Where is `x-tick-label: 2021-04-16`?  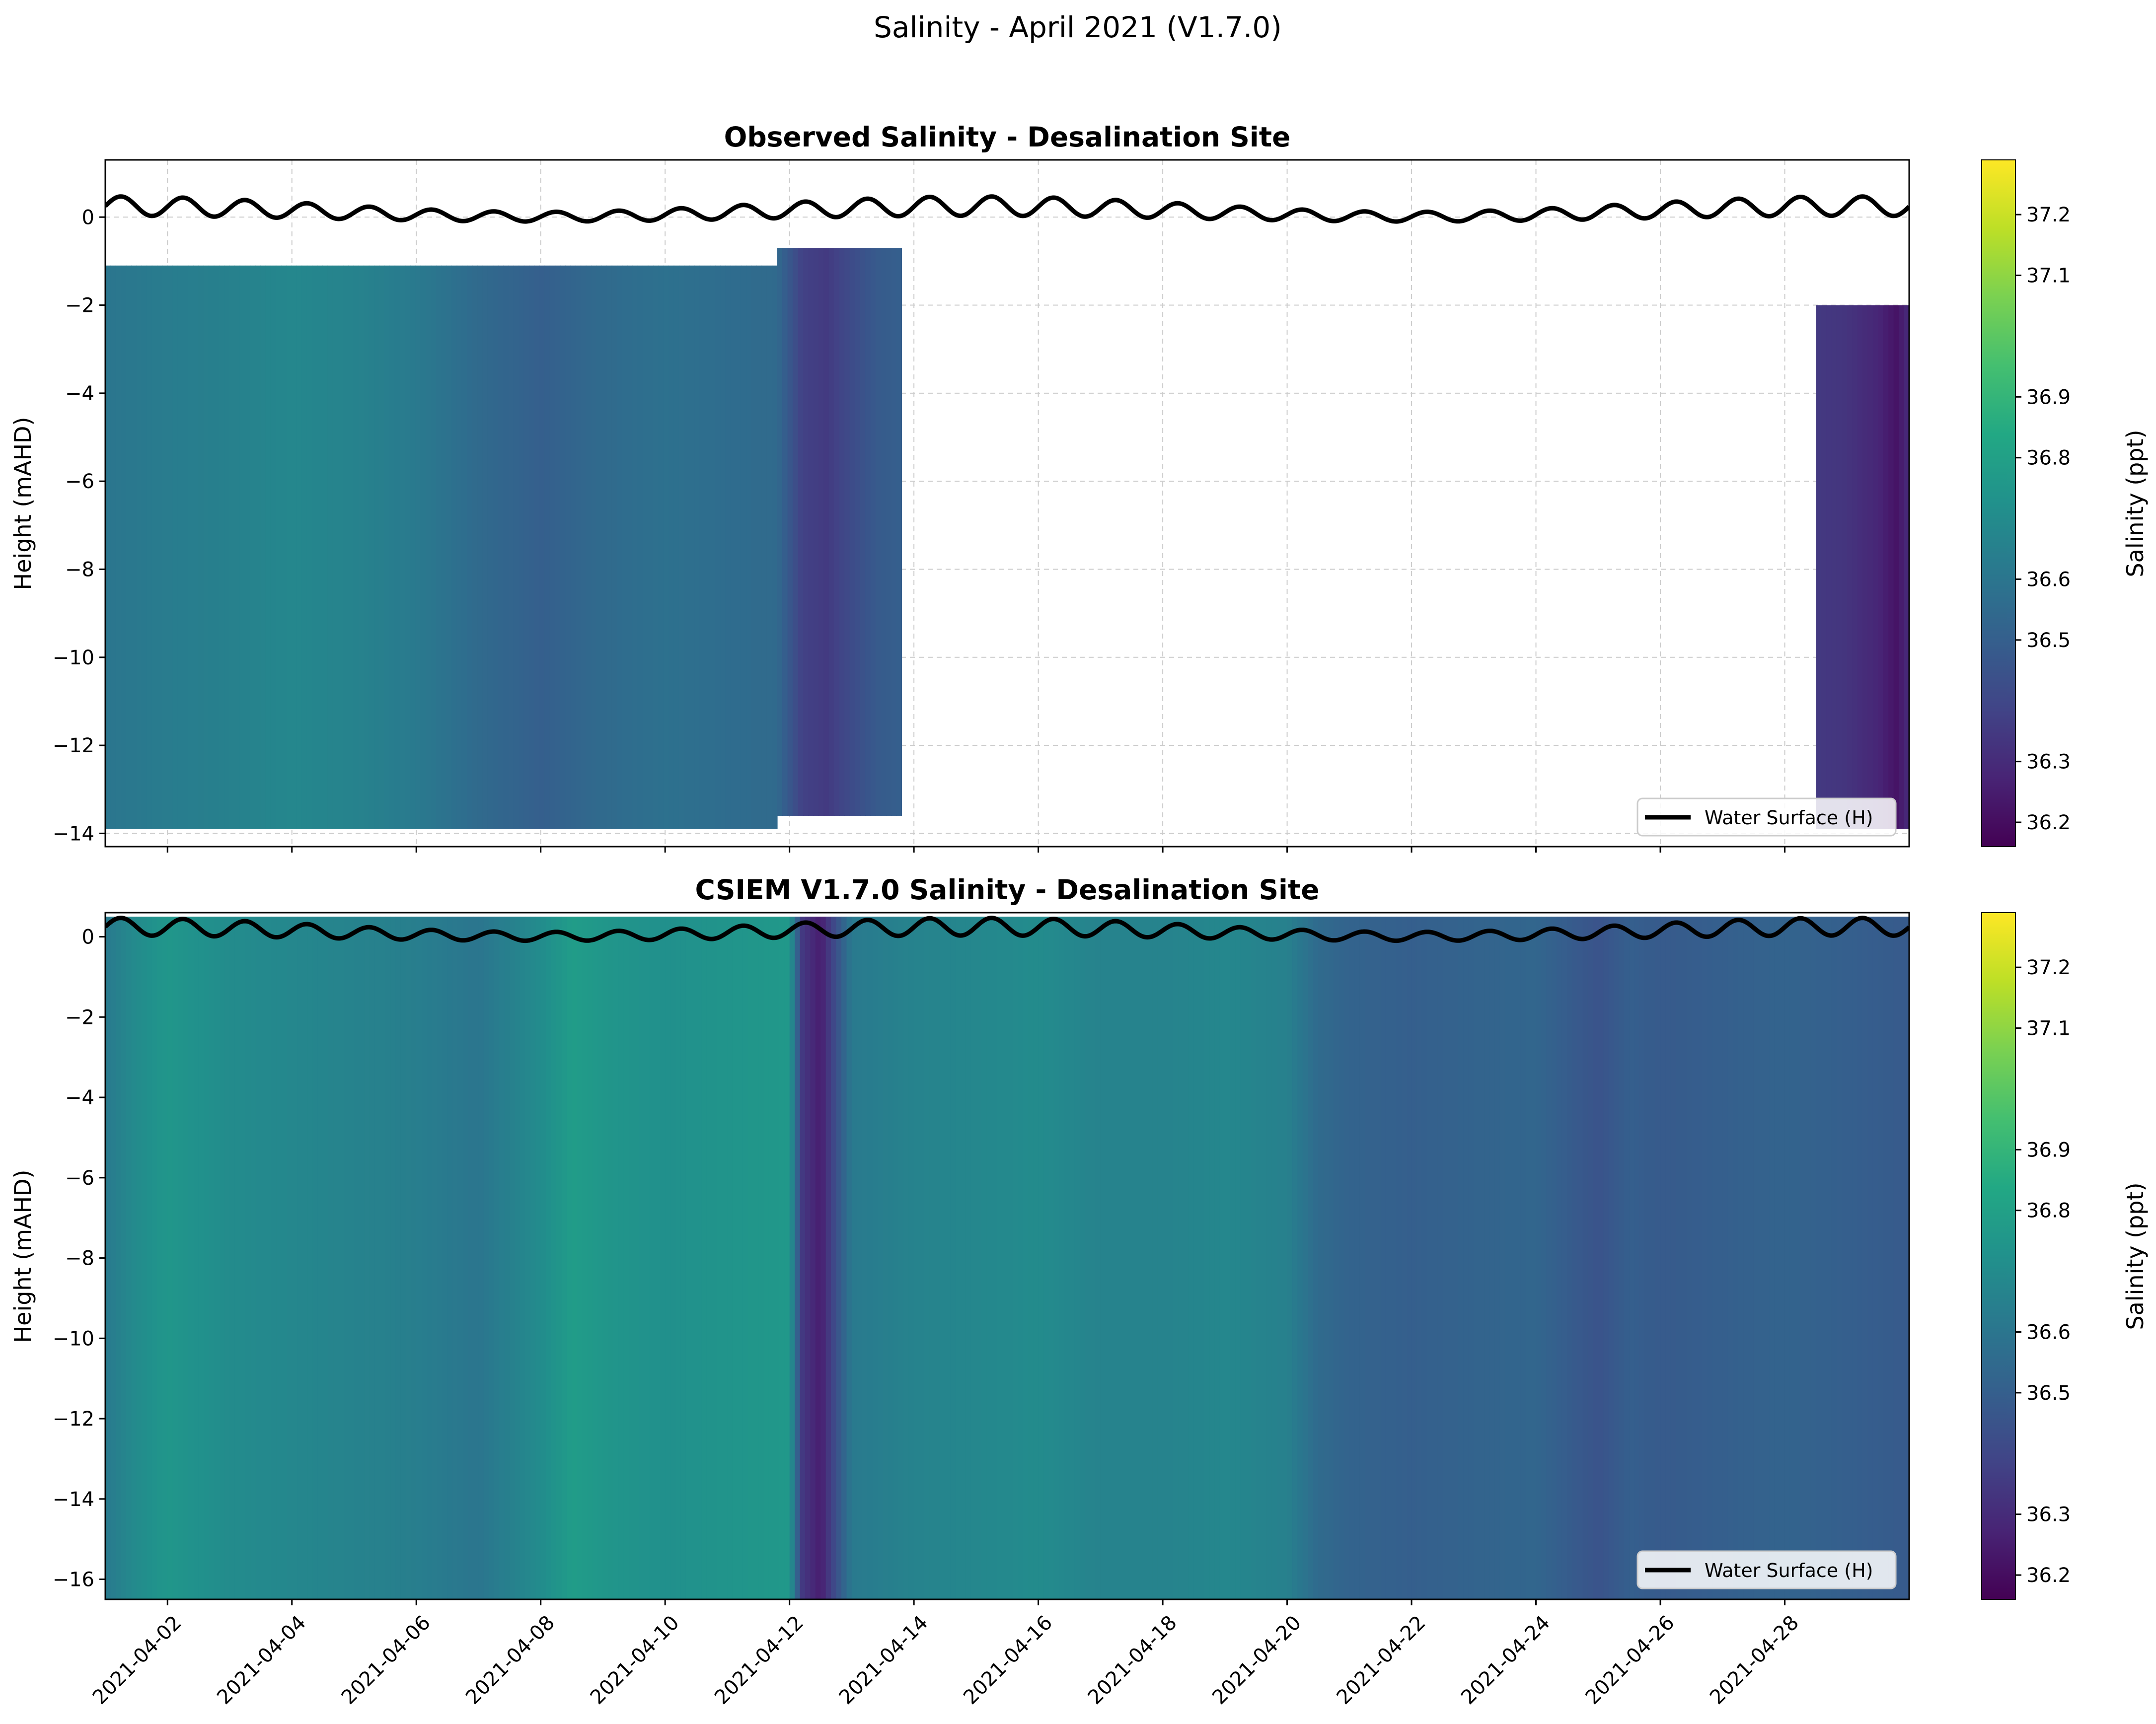
x-tick-label: 2021-04-16 is located at coordinates (1008, 1660).